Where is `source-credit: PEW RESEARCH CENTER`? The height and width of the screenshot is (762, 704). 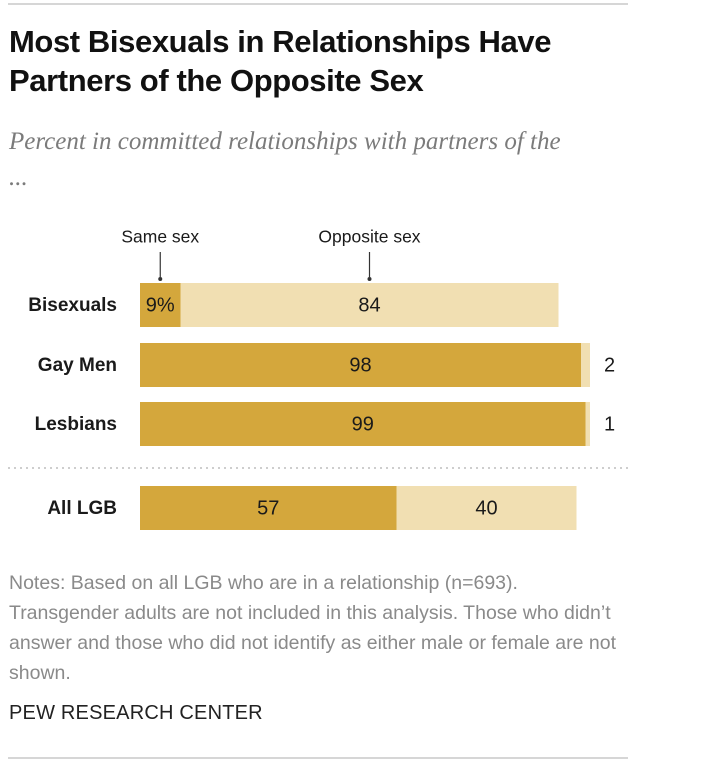
source-credit: PEW RESEARCH CENTER is located at coordinates (136, 713).